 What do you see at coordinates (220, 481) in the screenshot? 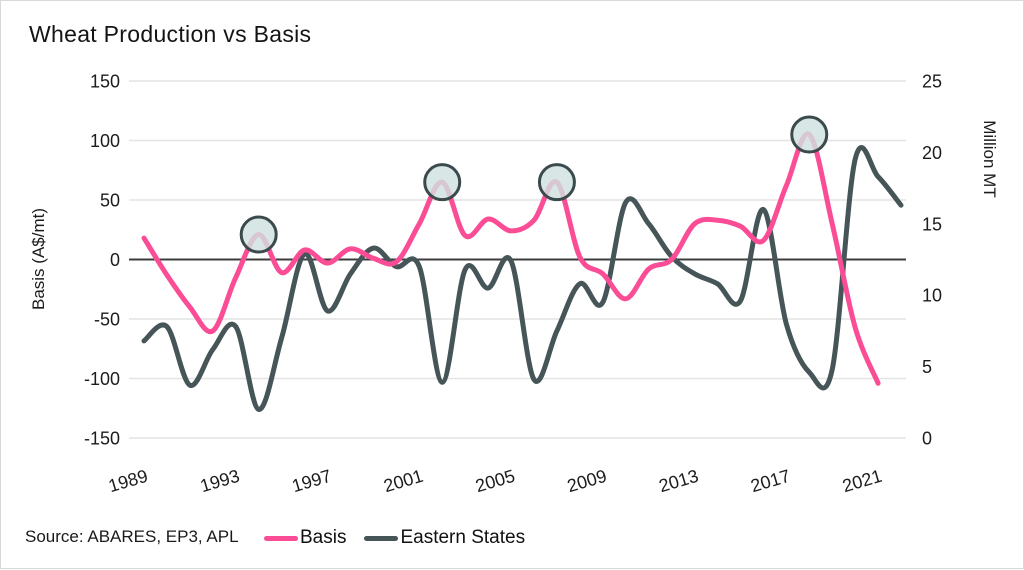
I see `x-axis-tick-label: 1993` at bounding box center [220, 481].